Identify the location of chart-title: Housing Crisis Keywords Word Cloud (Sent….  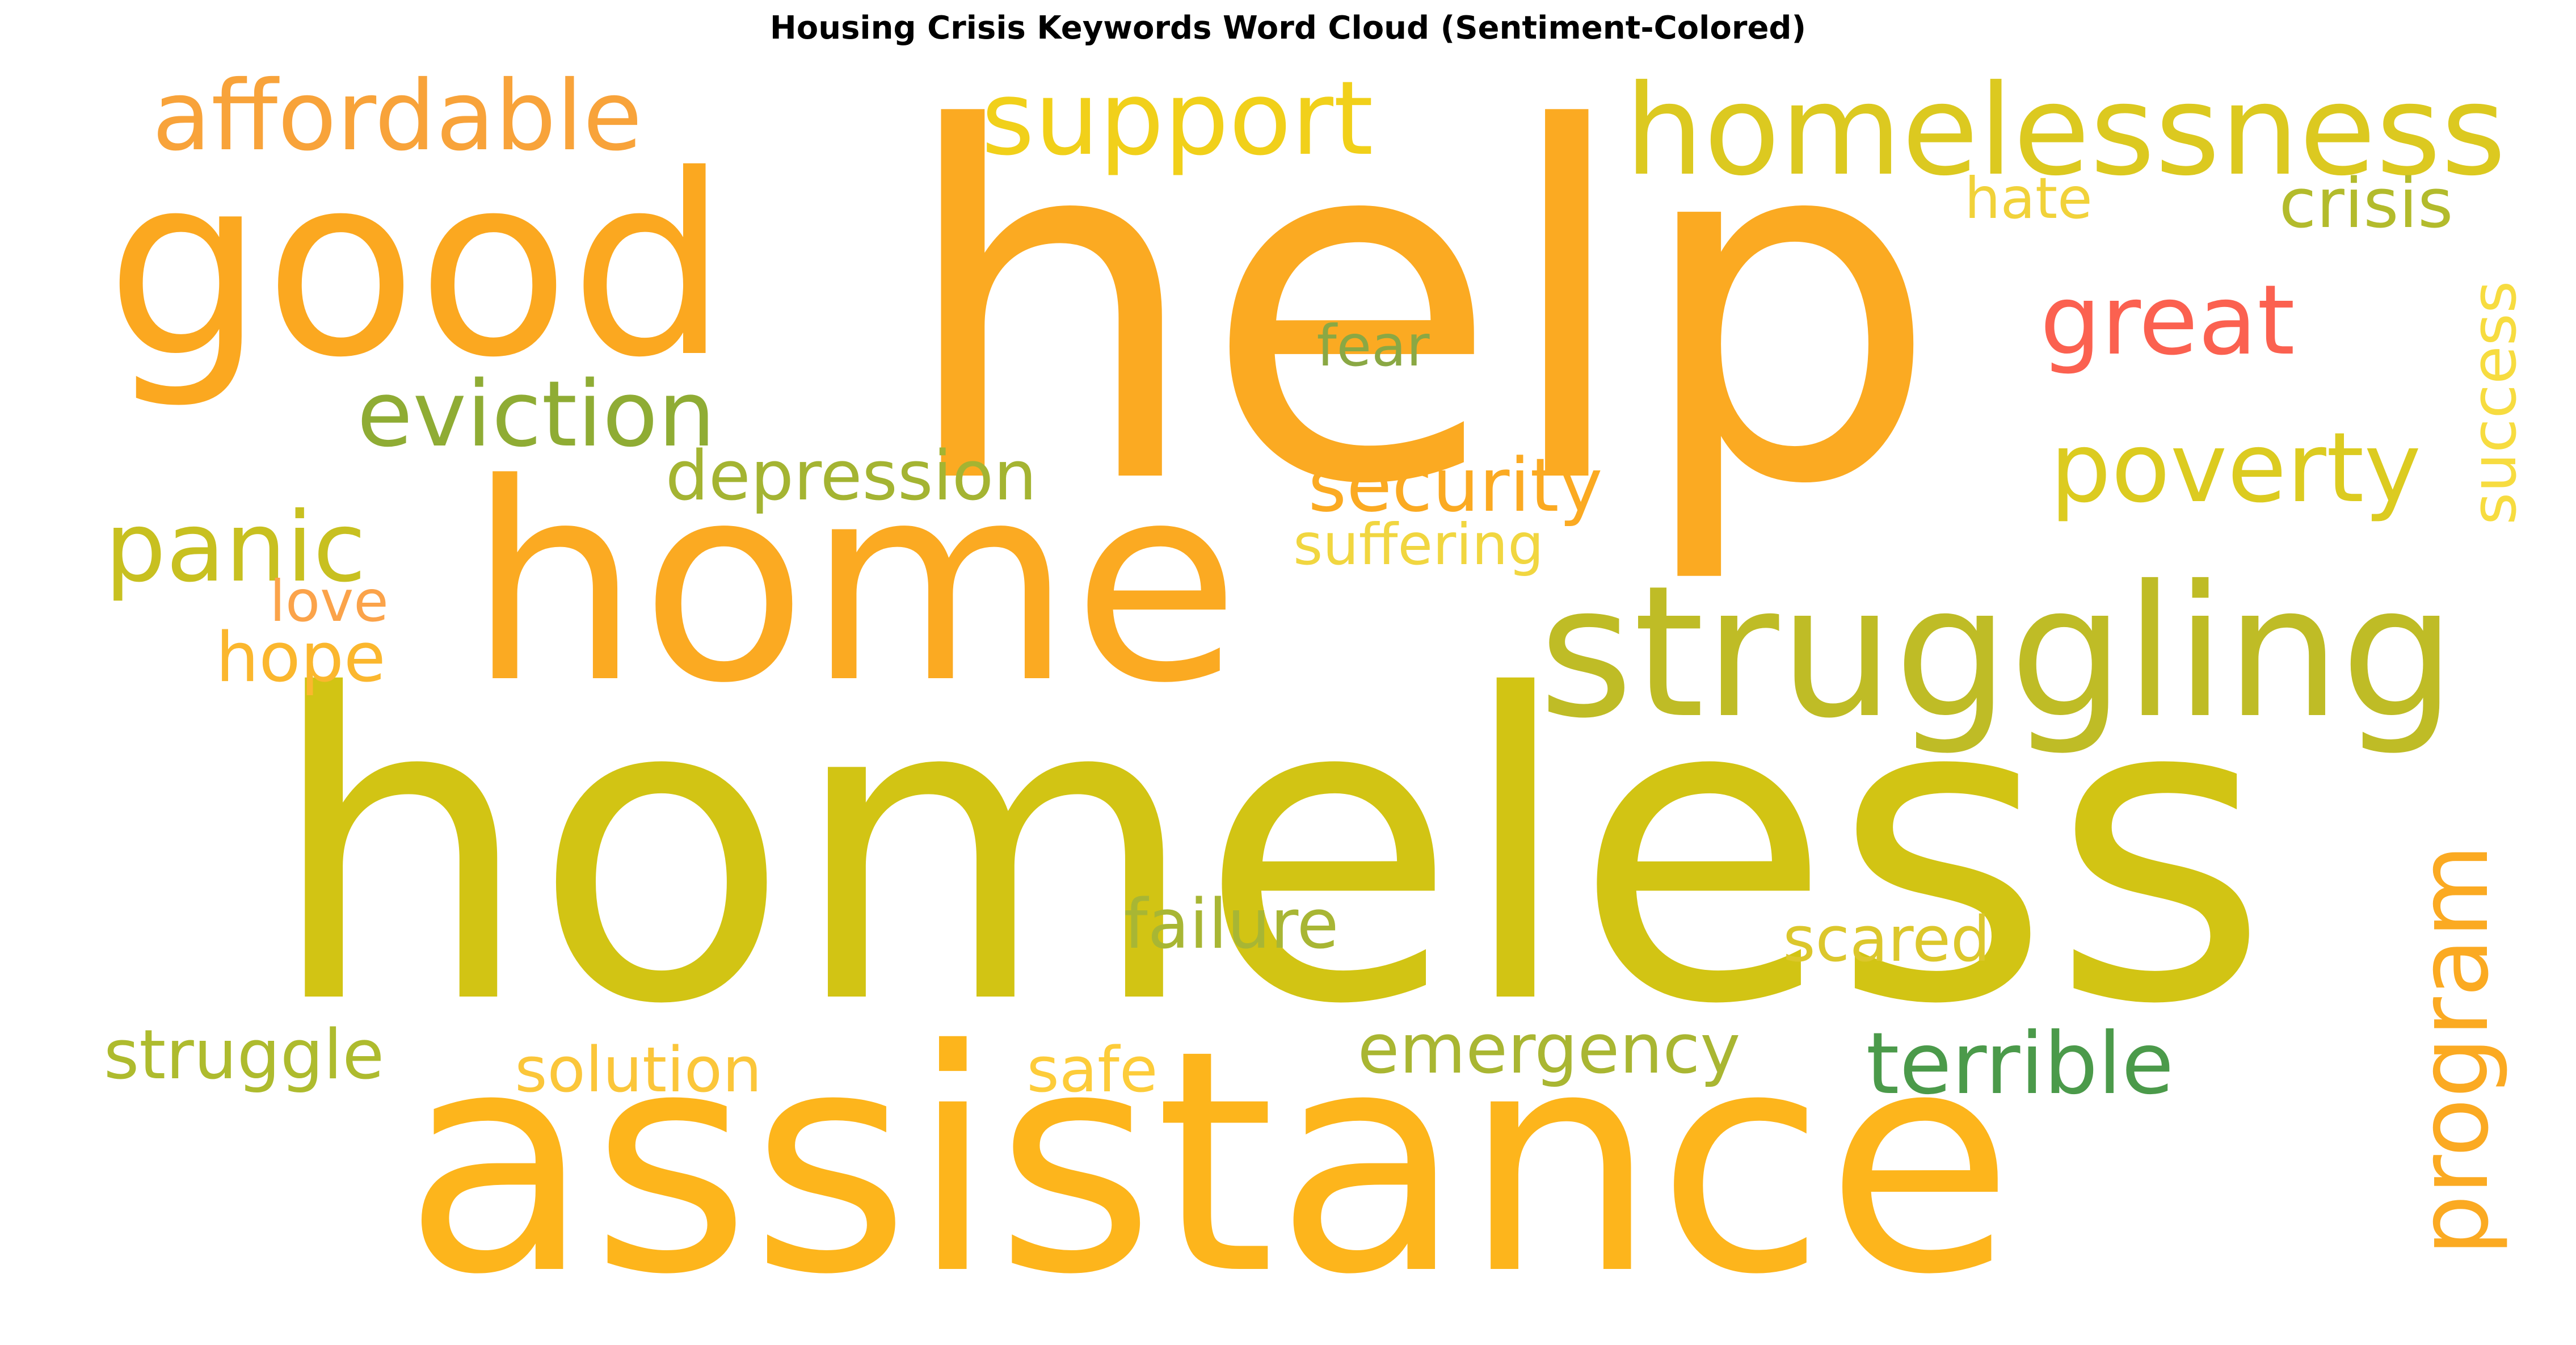
(1288, 28).